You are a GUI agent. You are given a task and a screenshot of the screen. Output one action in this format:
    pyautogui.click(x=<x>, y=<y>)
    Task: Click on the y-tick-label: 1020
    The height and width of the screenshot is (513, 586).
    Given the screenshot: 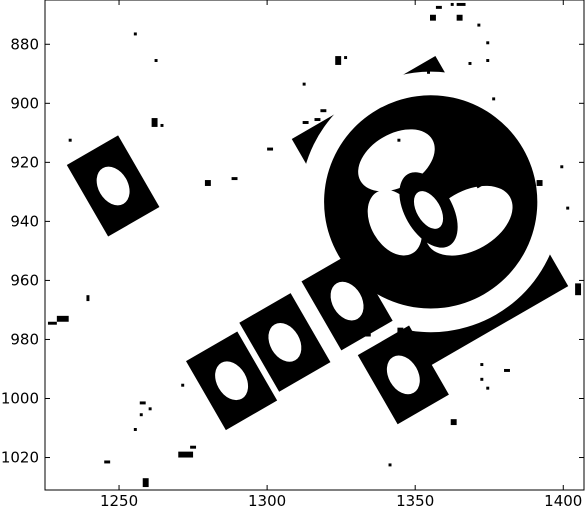 What is the action you would take?
    pyautogui.click(x=20, y=458)
    